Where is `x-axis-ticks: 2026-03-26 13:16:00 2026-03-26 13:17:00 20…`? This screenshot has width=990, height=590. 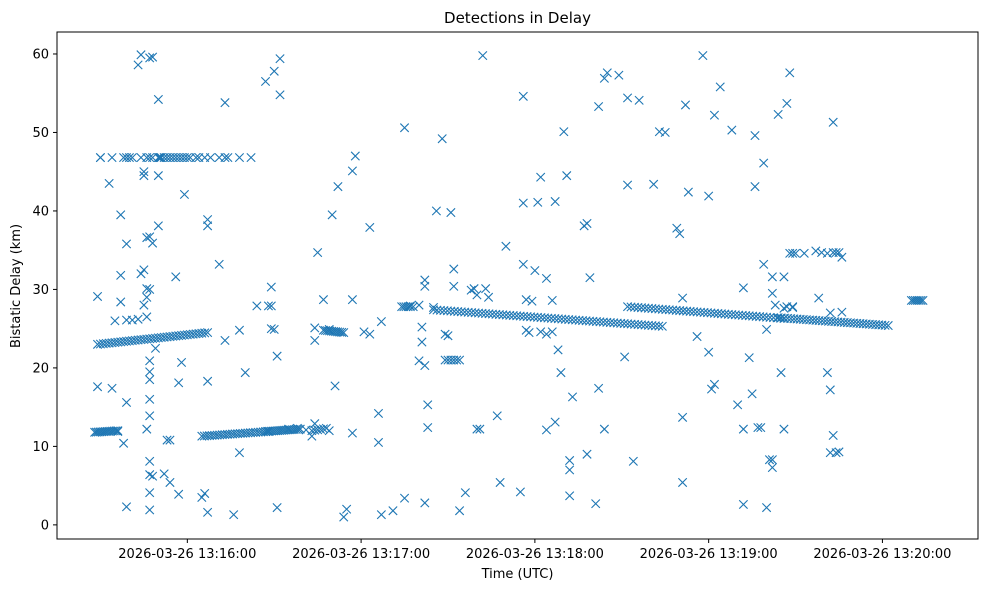 x-axis-ticks: 2026-03-26 13:16:00 2026-03-26 13:17:00 20… is located at coordinates (534, 550).